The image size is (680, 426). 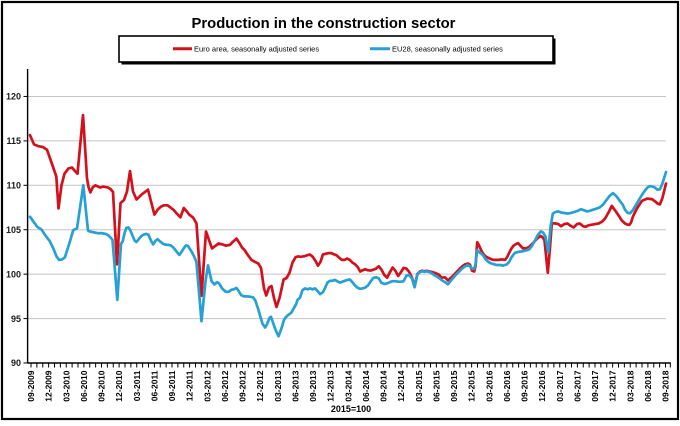 What do you see at coordinates (542, 385) in the screenshot?
I see `svg-text: 12-2016` at bounding box center [542, 385].